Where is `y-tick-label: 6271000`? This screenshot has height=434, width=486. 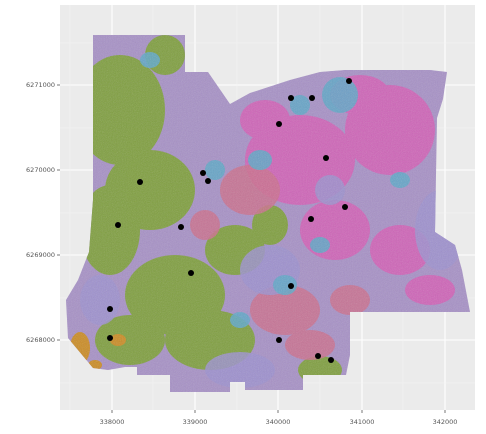 y-tick-label: 6271000 is located at coordinates (40, 85).